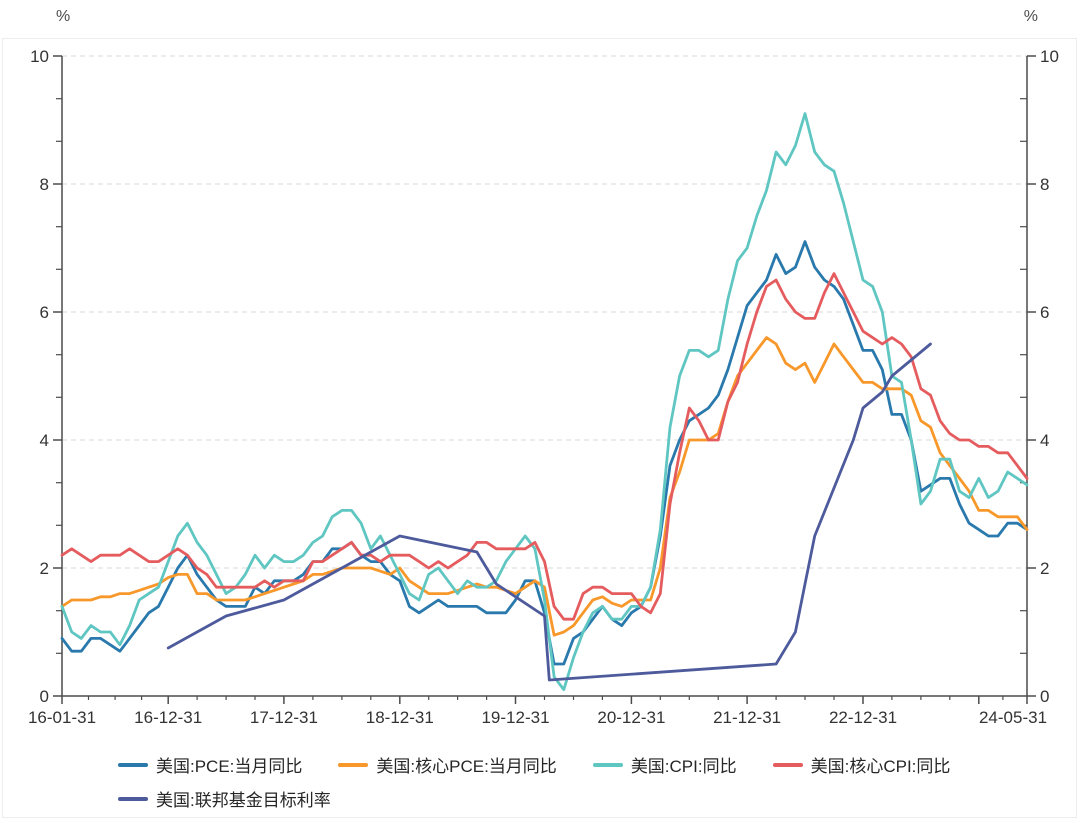 The width and height of the screenshot is (1080, 822). Describe the element at coordinates (466, 766) in the screenshot. I see `legend-label: 美国:核心PCE:当月同比` at that location.